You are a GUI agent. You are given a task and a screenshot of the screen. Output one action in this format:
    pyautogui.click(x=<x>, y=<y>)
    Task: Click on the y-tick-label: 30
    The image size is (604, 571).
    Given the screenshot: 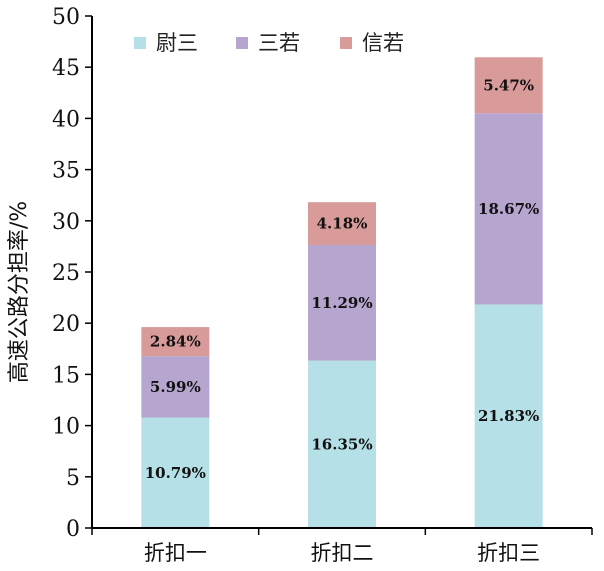 What is the action you would take?
    pyautogui.click(x=66, y=222)
    